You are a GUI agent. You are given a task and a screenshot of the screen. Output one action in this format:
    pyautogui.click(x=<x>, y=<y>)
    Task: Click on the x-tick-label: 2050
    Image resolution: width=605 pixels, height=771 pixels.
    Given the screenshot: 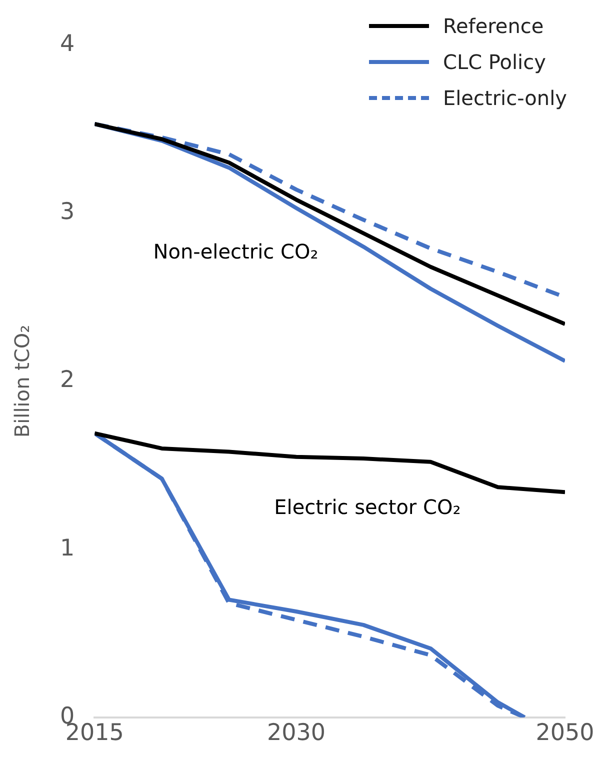 What is the action you would take?
    pyautogui.click(x=565, y=733)
    